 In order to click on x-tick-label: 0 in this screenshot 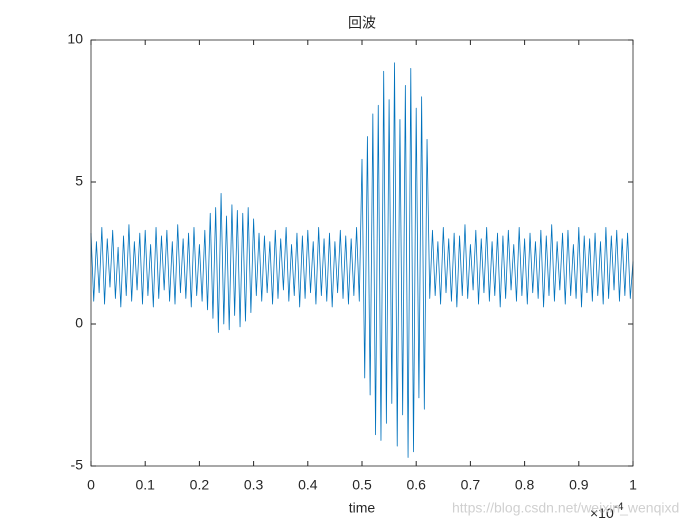, I will do `click(91, 485)`.